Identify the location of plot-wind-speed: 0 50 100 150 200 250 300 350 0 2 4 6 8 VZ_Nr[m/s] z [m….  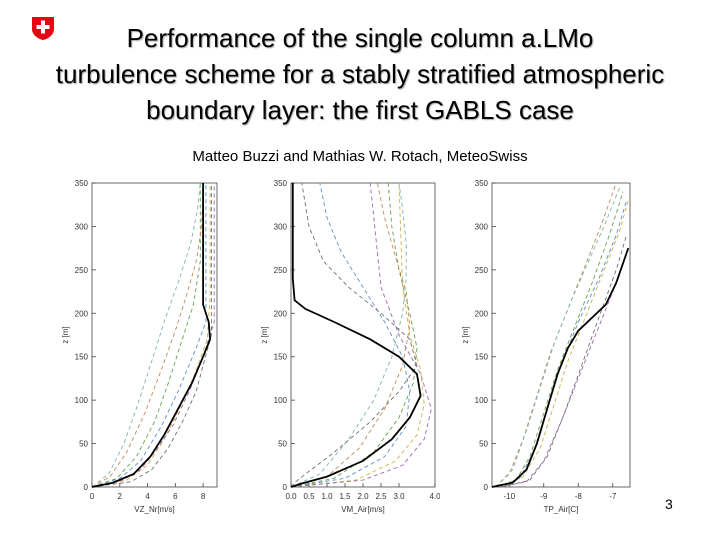
(139, 346).